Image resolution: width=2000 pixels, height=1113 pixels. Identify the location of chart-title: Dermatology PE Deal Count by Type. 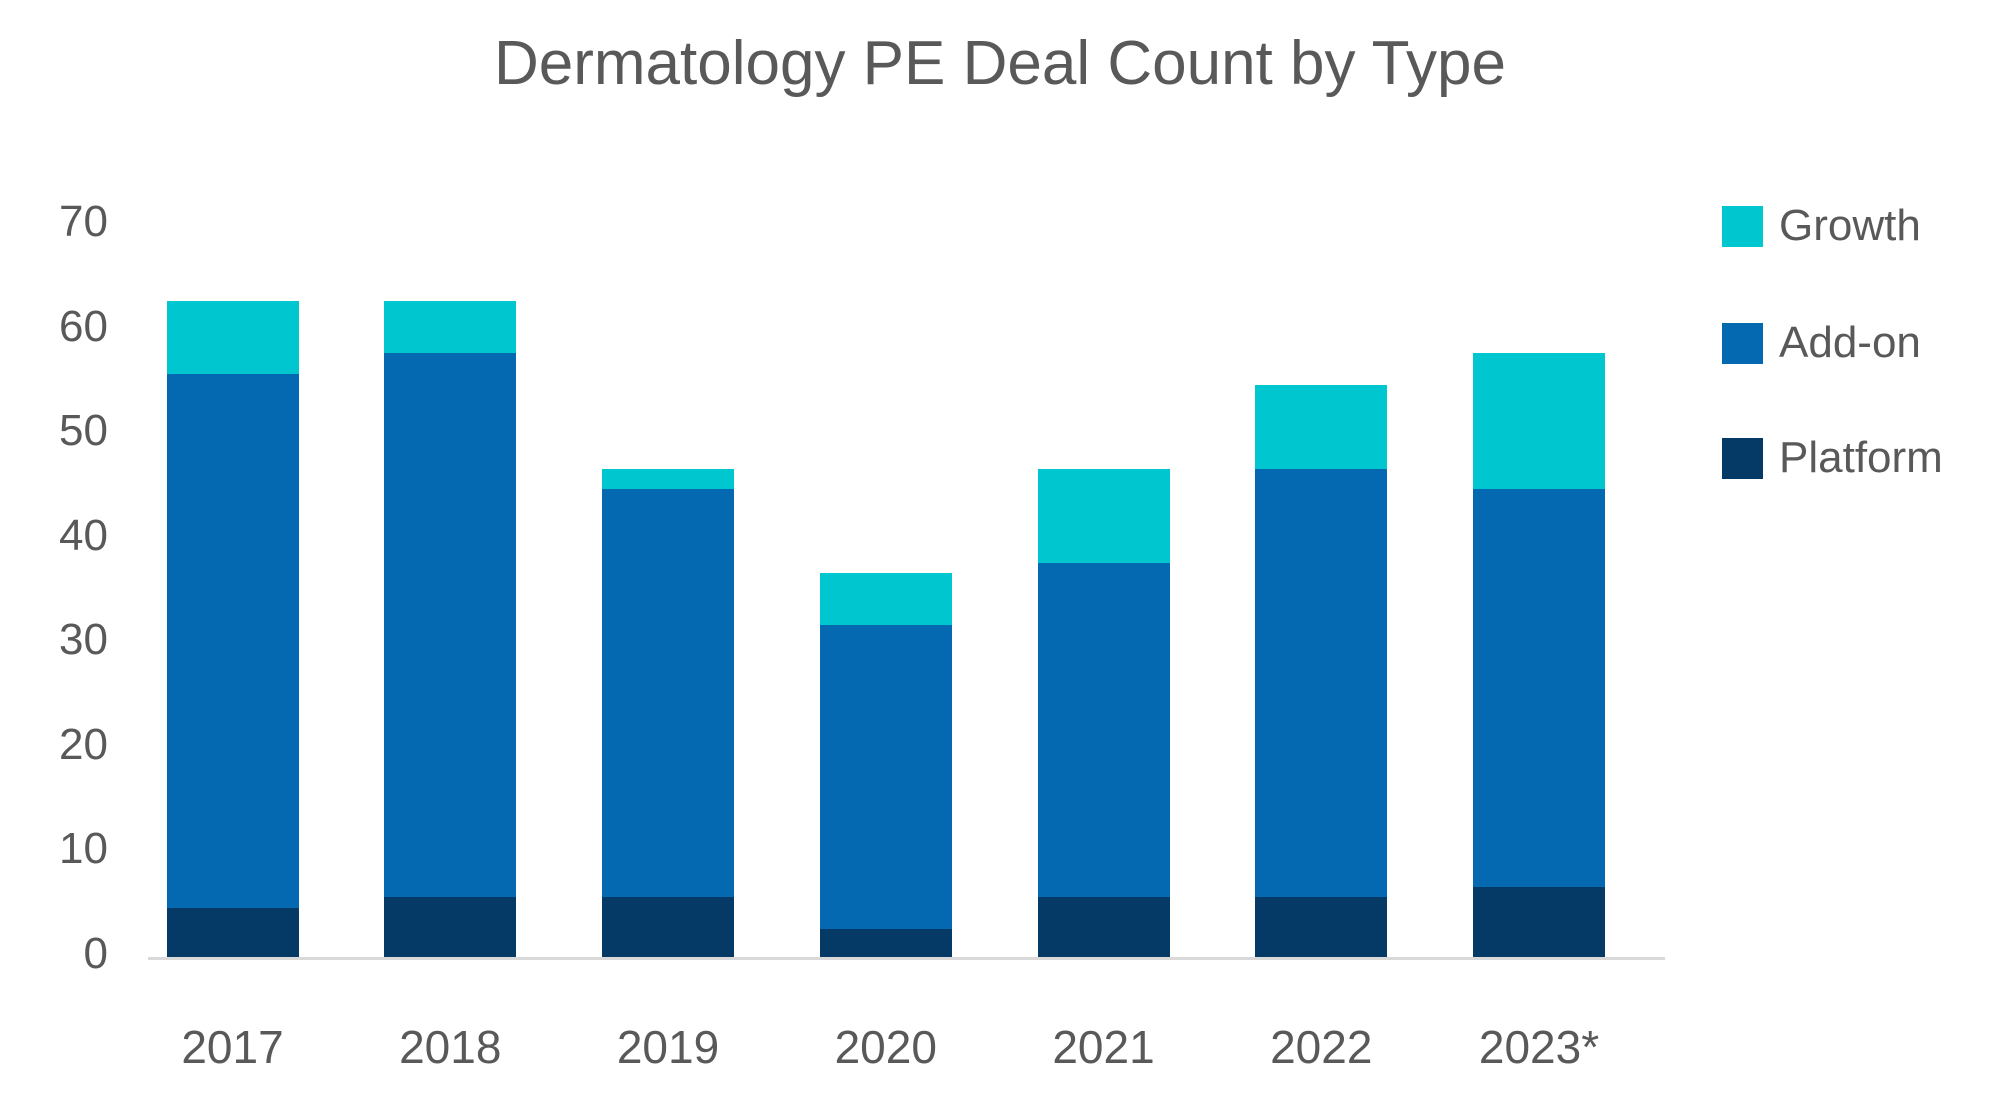
(1000, 63).